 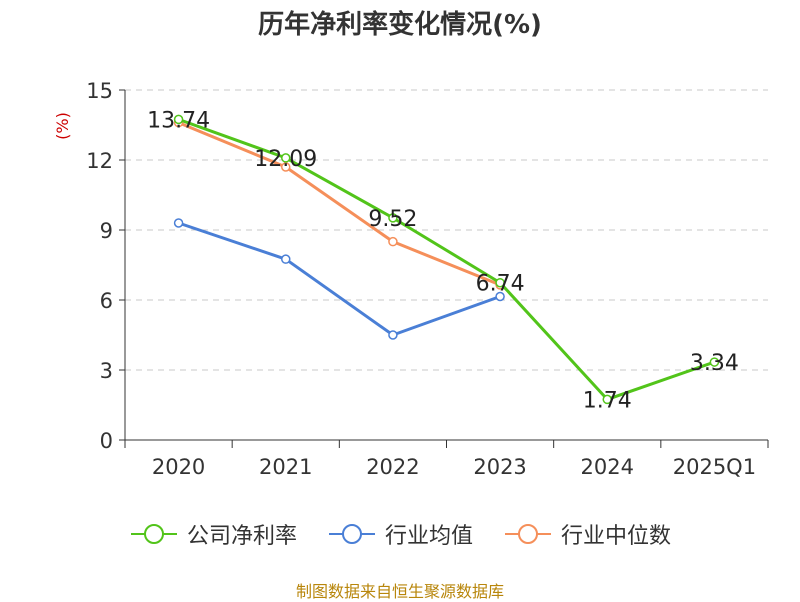 I want to click on data-label: 6.74, so click(x=500, y=284).